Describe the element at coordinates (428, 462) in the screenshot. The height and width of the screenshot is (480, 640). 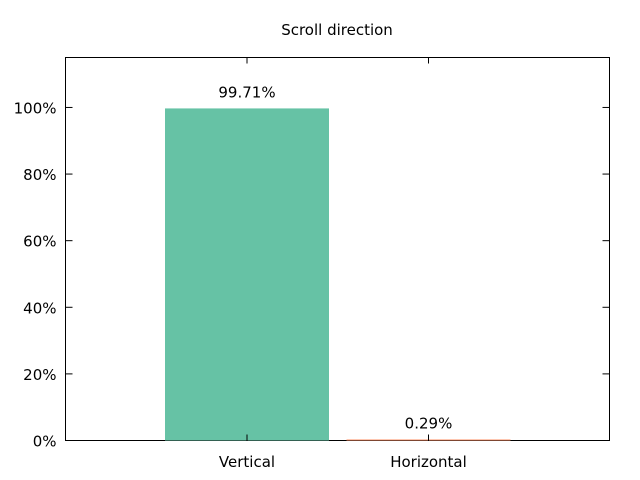
I see `x-tick-label: Horizontal` at that location.